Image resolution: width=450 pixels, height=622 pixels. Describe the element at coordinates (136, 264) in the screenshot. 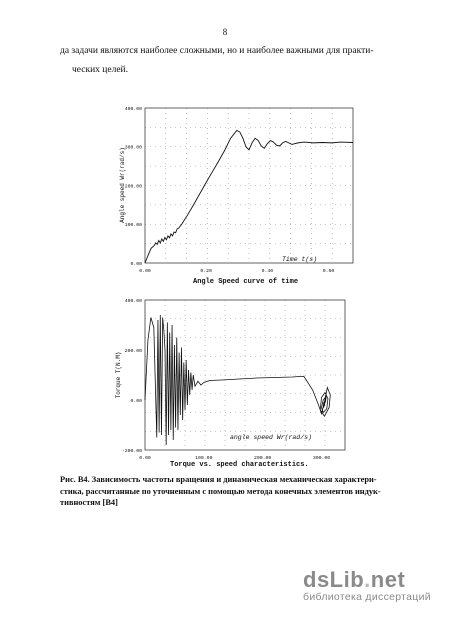

I see `c1-y-tick-0: 0.00` at that location.